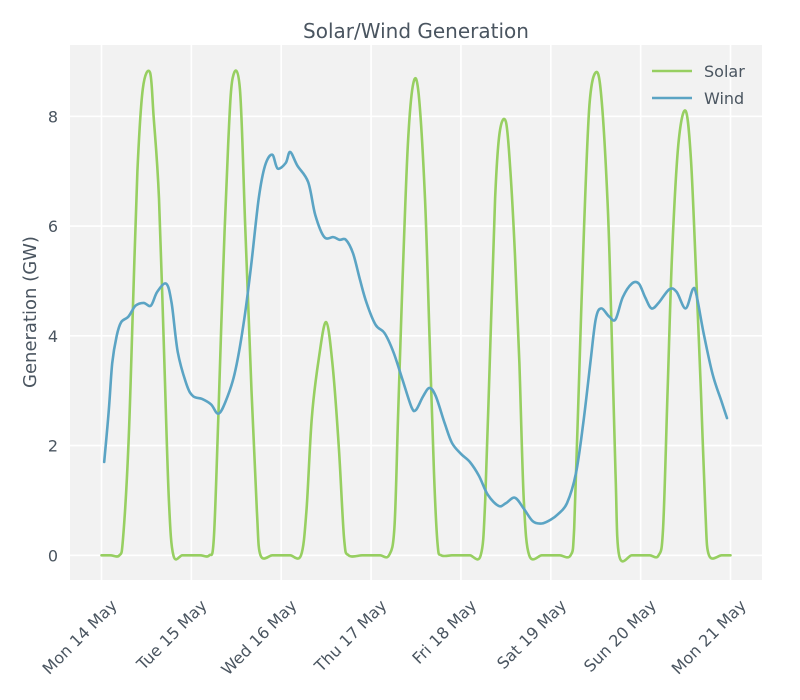 The width and height of the screenshot is (800, 700). I want to click on y-tick-label-2: 2, so click(53, 446).